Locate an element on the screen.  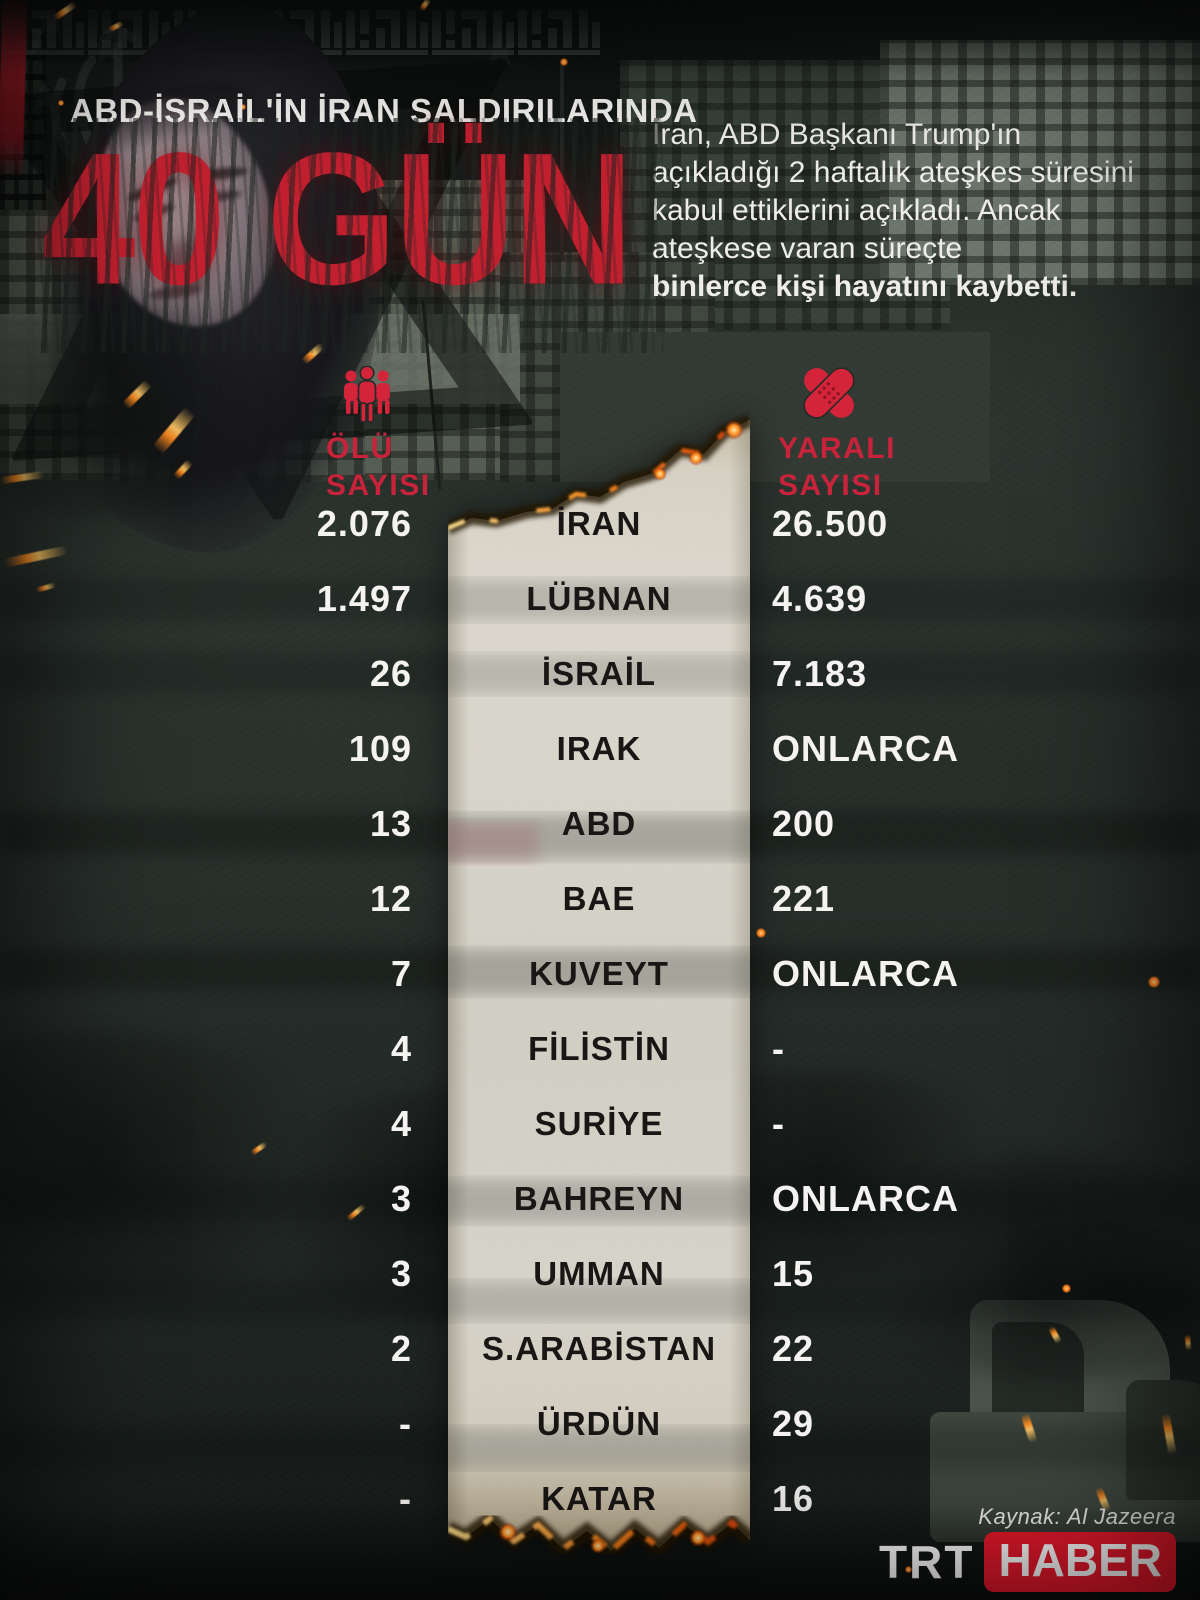
injured-count: 22 is located at coordinates (793, 1348).